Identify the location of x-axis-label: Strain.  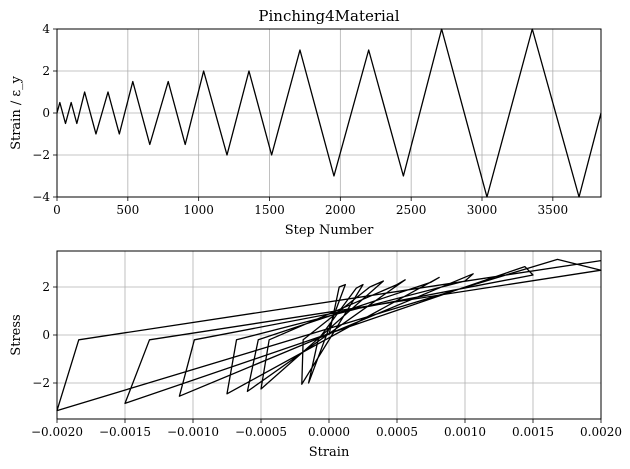
(329, 452).